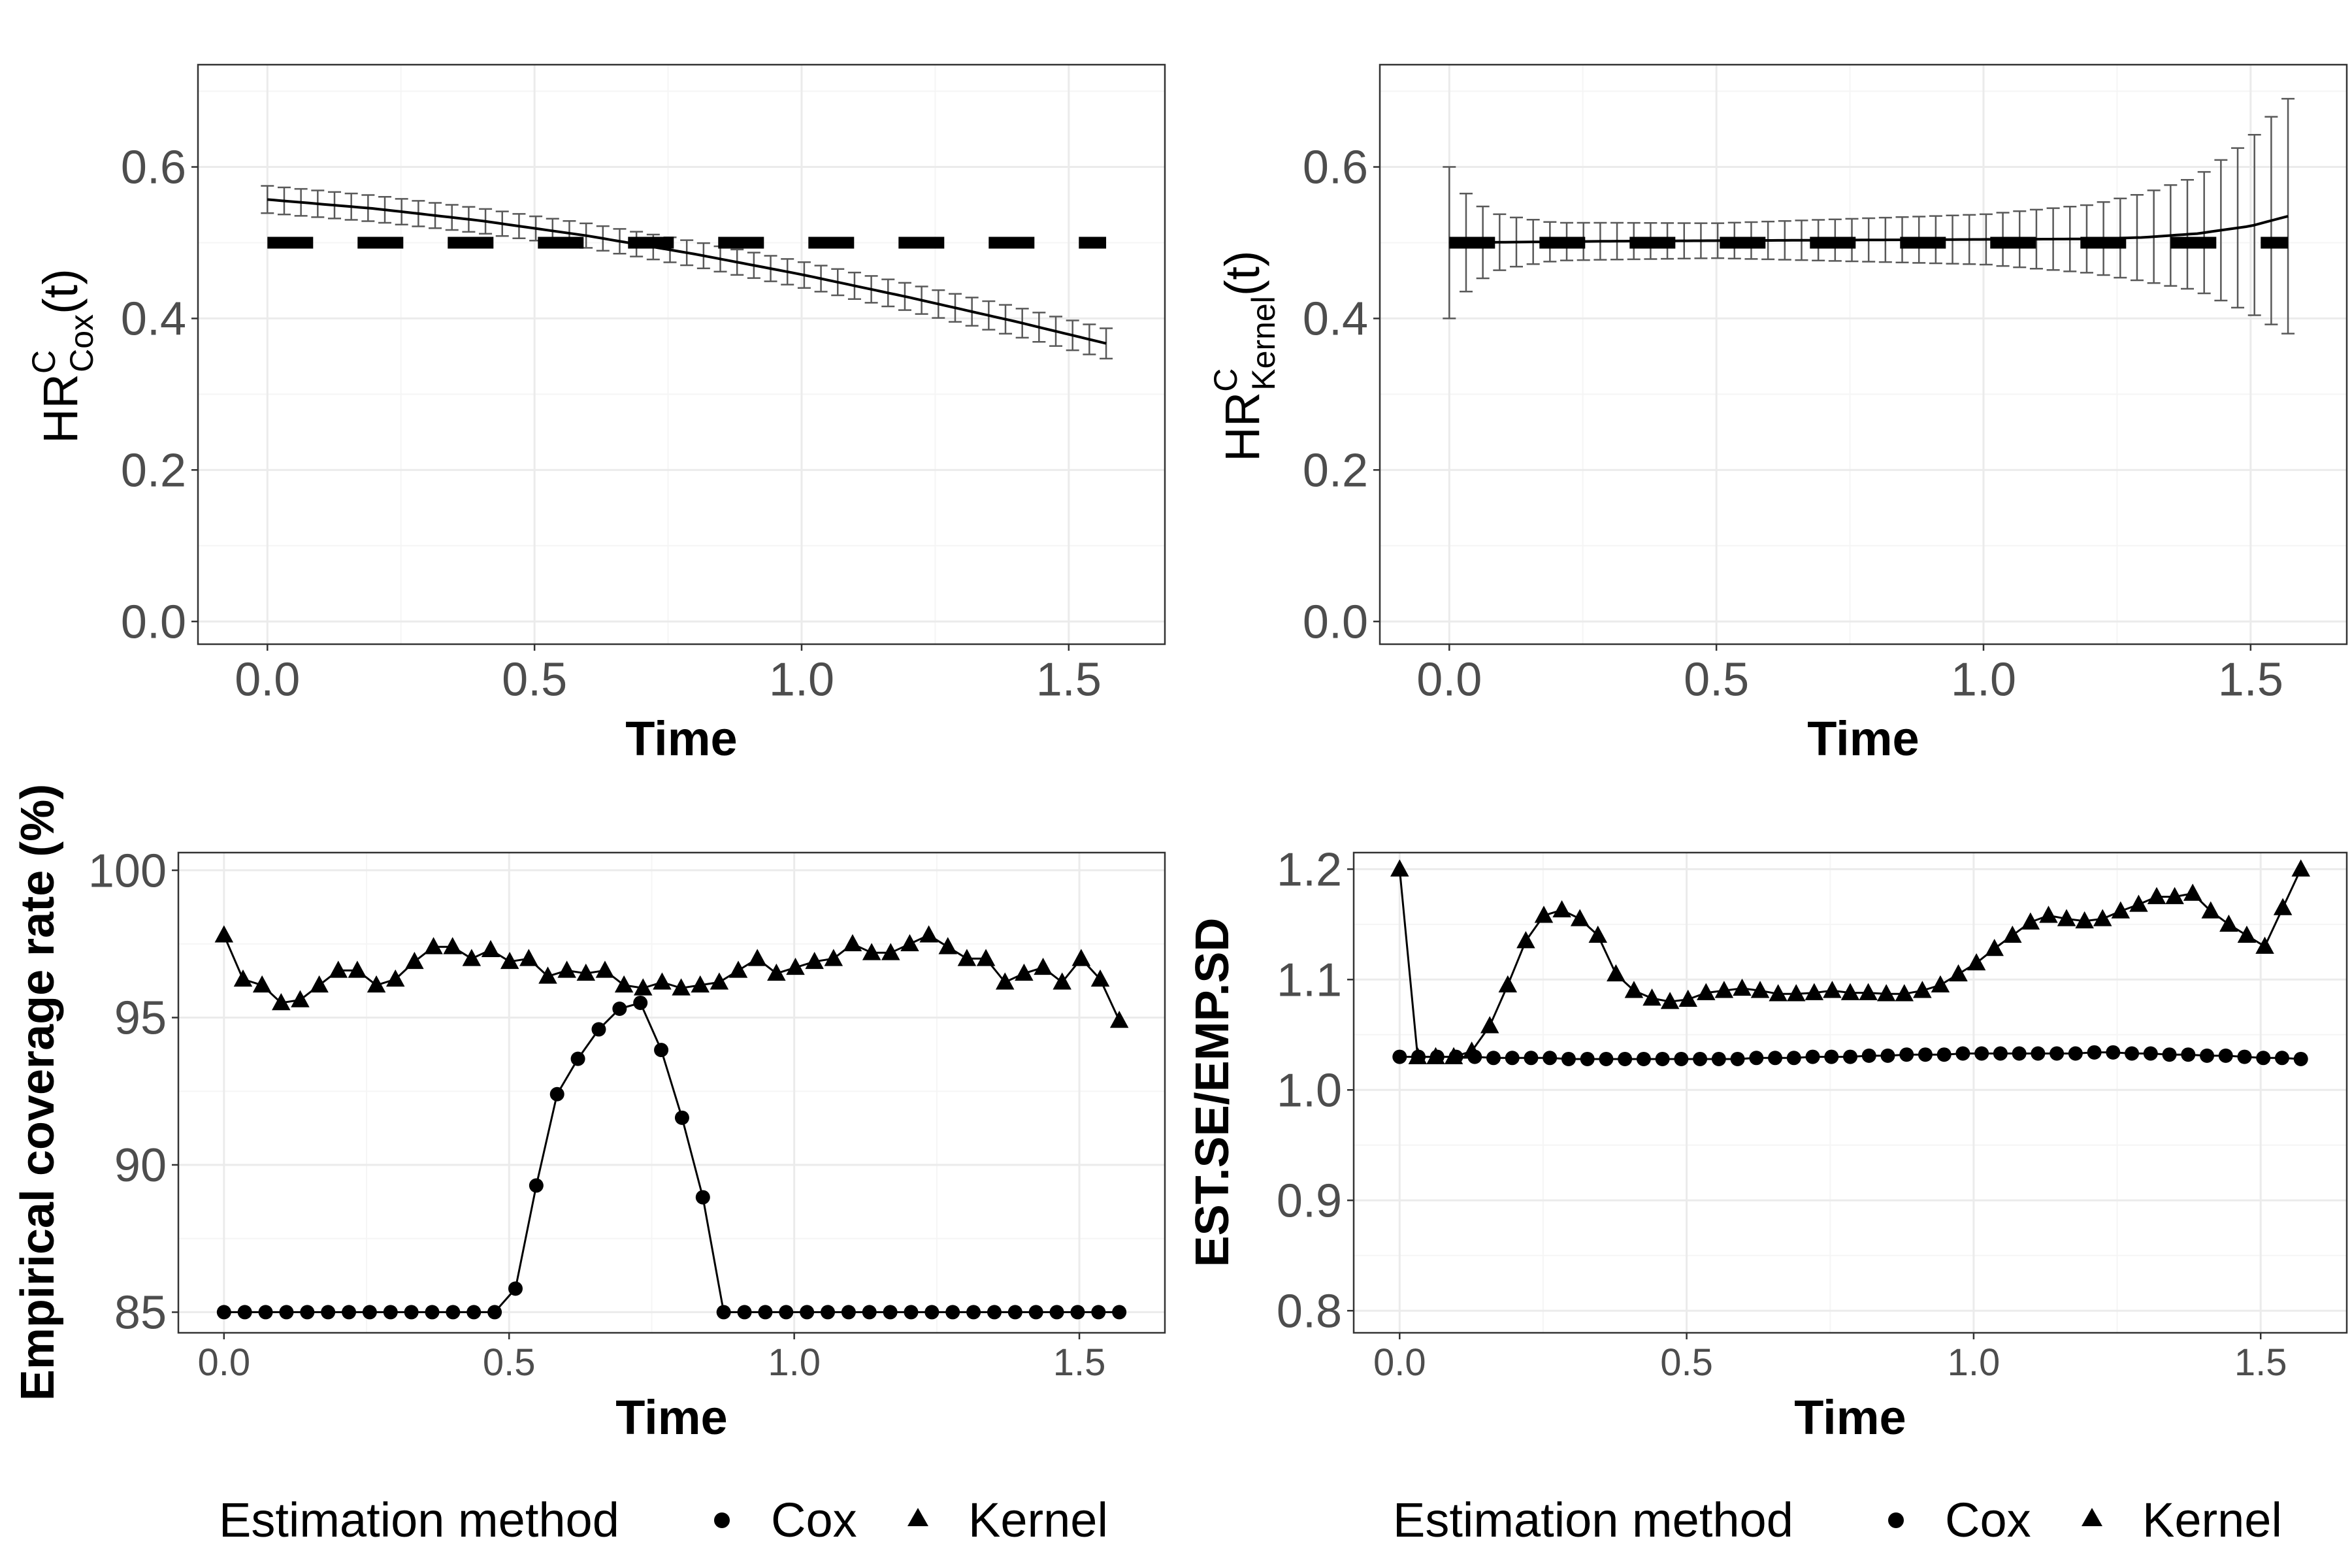 The image size is (2352, 1568). What do you see at coordinates (140, 1313) in the screenshot?
I see `y-tick-label: 85` at bounding box center [140, 1313].